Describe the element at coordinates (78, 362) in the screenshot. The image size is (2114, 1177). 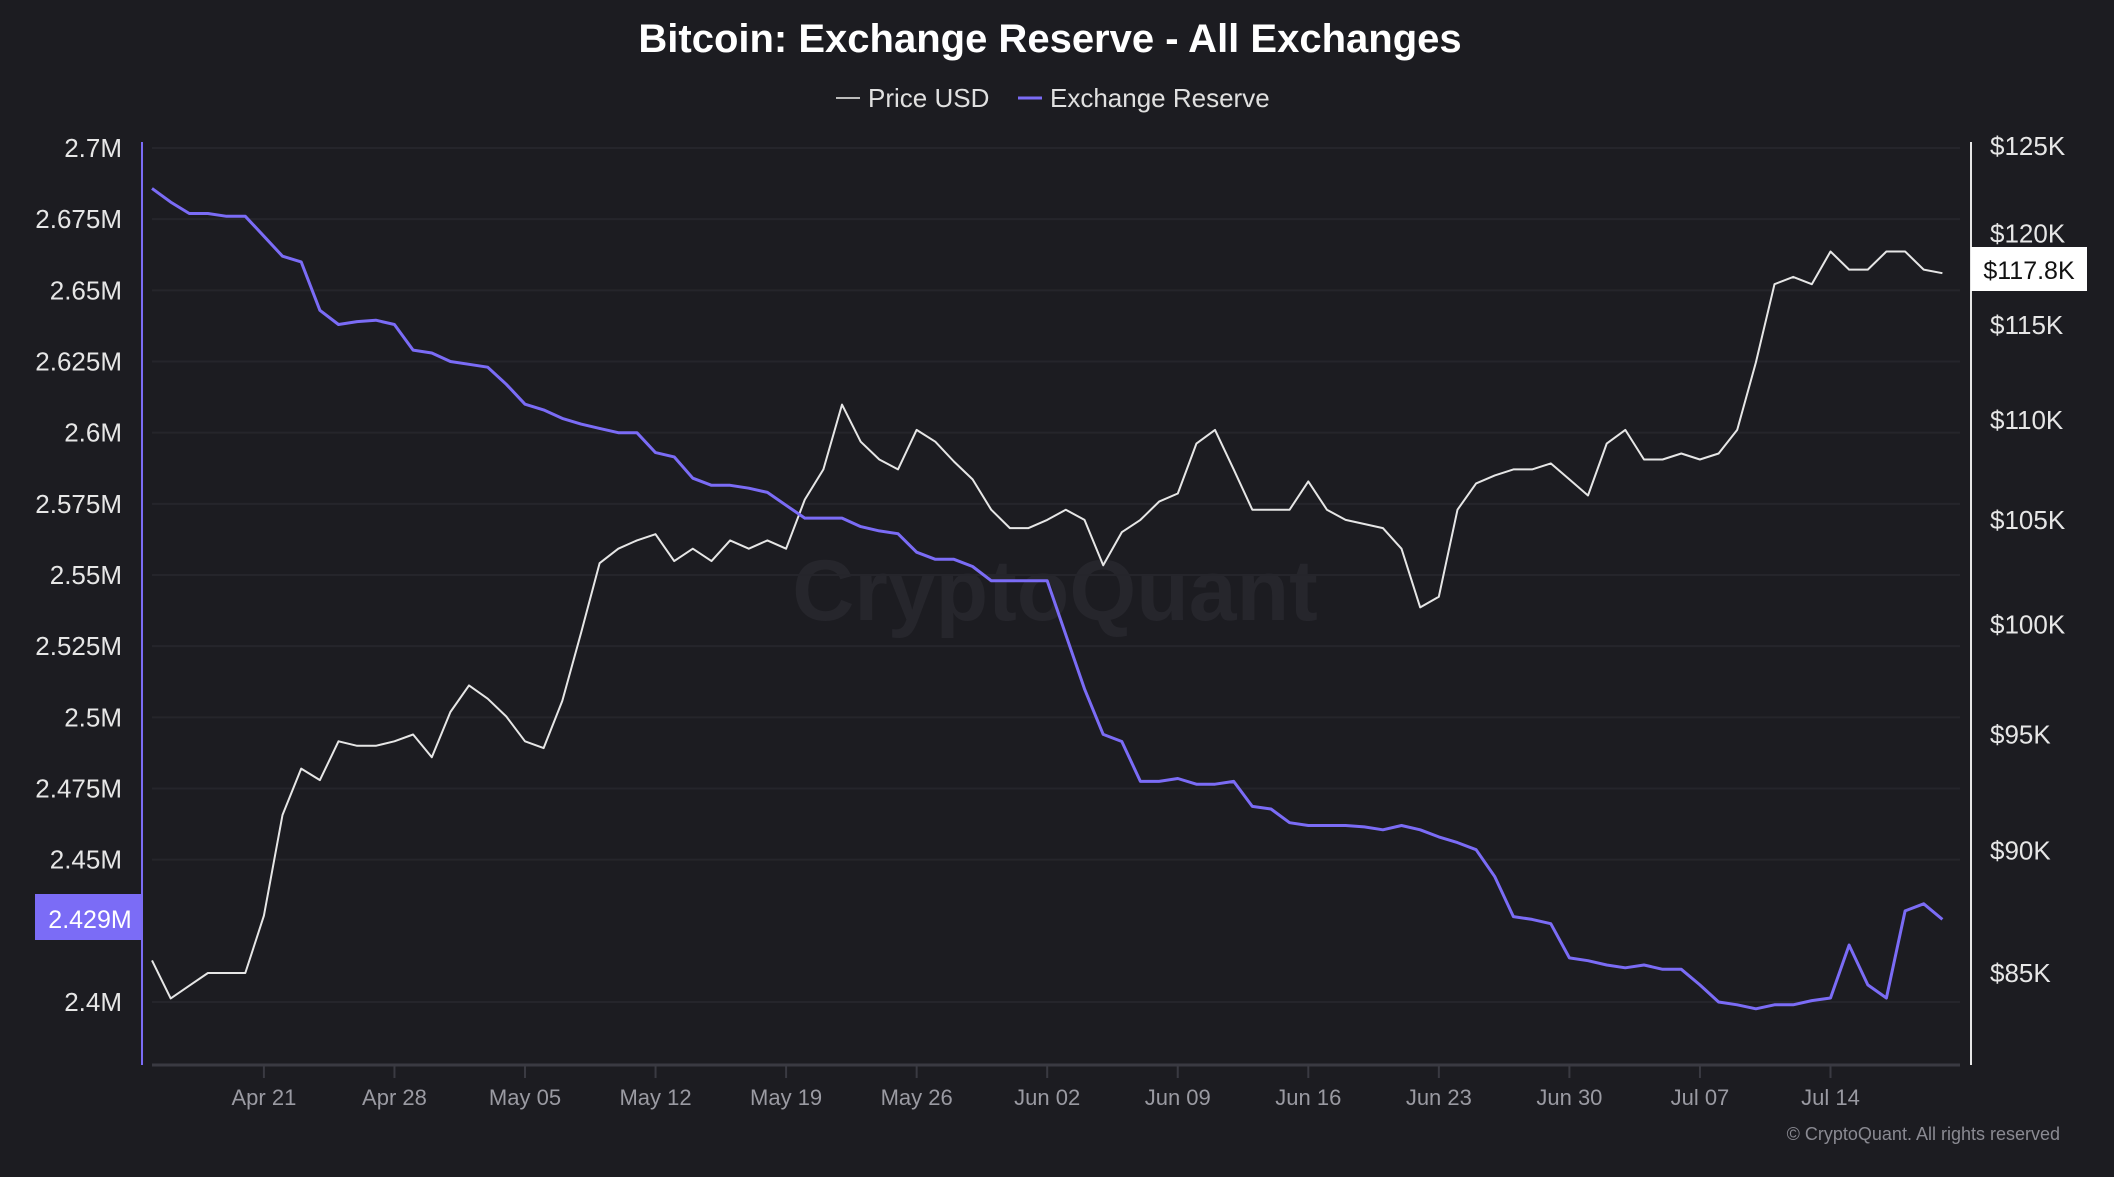
I see `left-tick-label: 2.625M` at that location.